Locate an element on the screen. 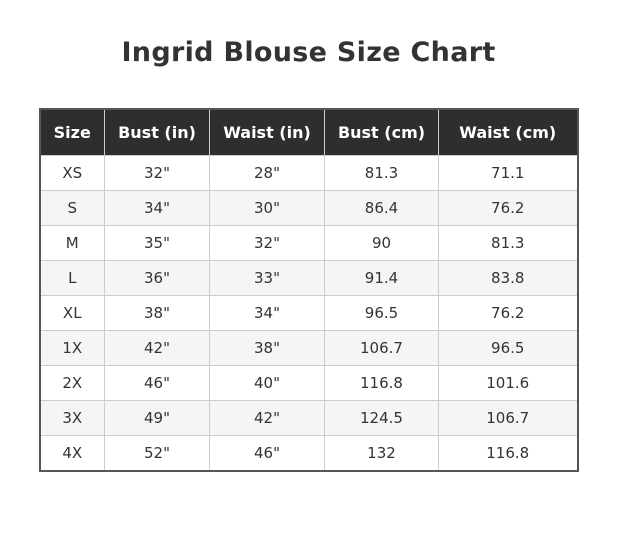  table-row-s: S 34" 30" 86.4 76.2 is located at coordinates (308, 208).